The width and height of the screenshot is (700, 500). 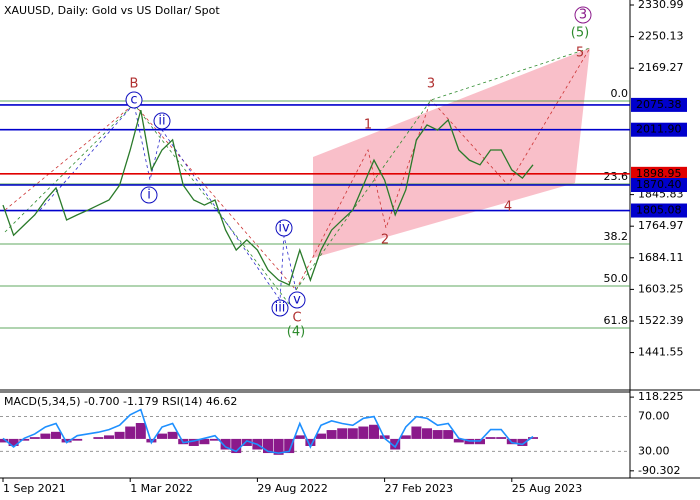 I want to click on y-tick-label: 2169.27, so click(x=661, y=67).